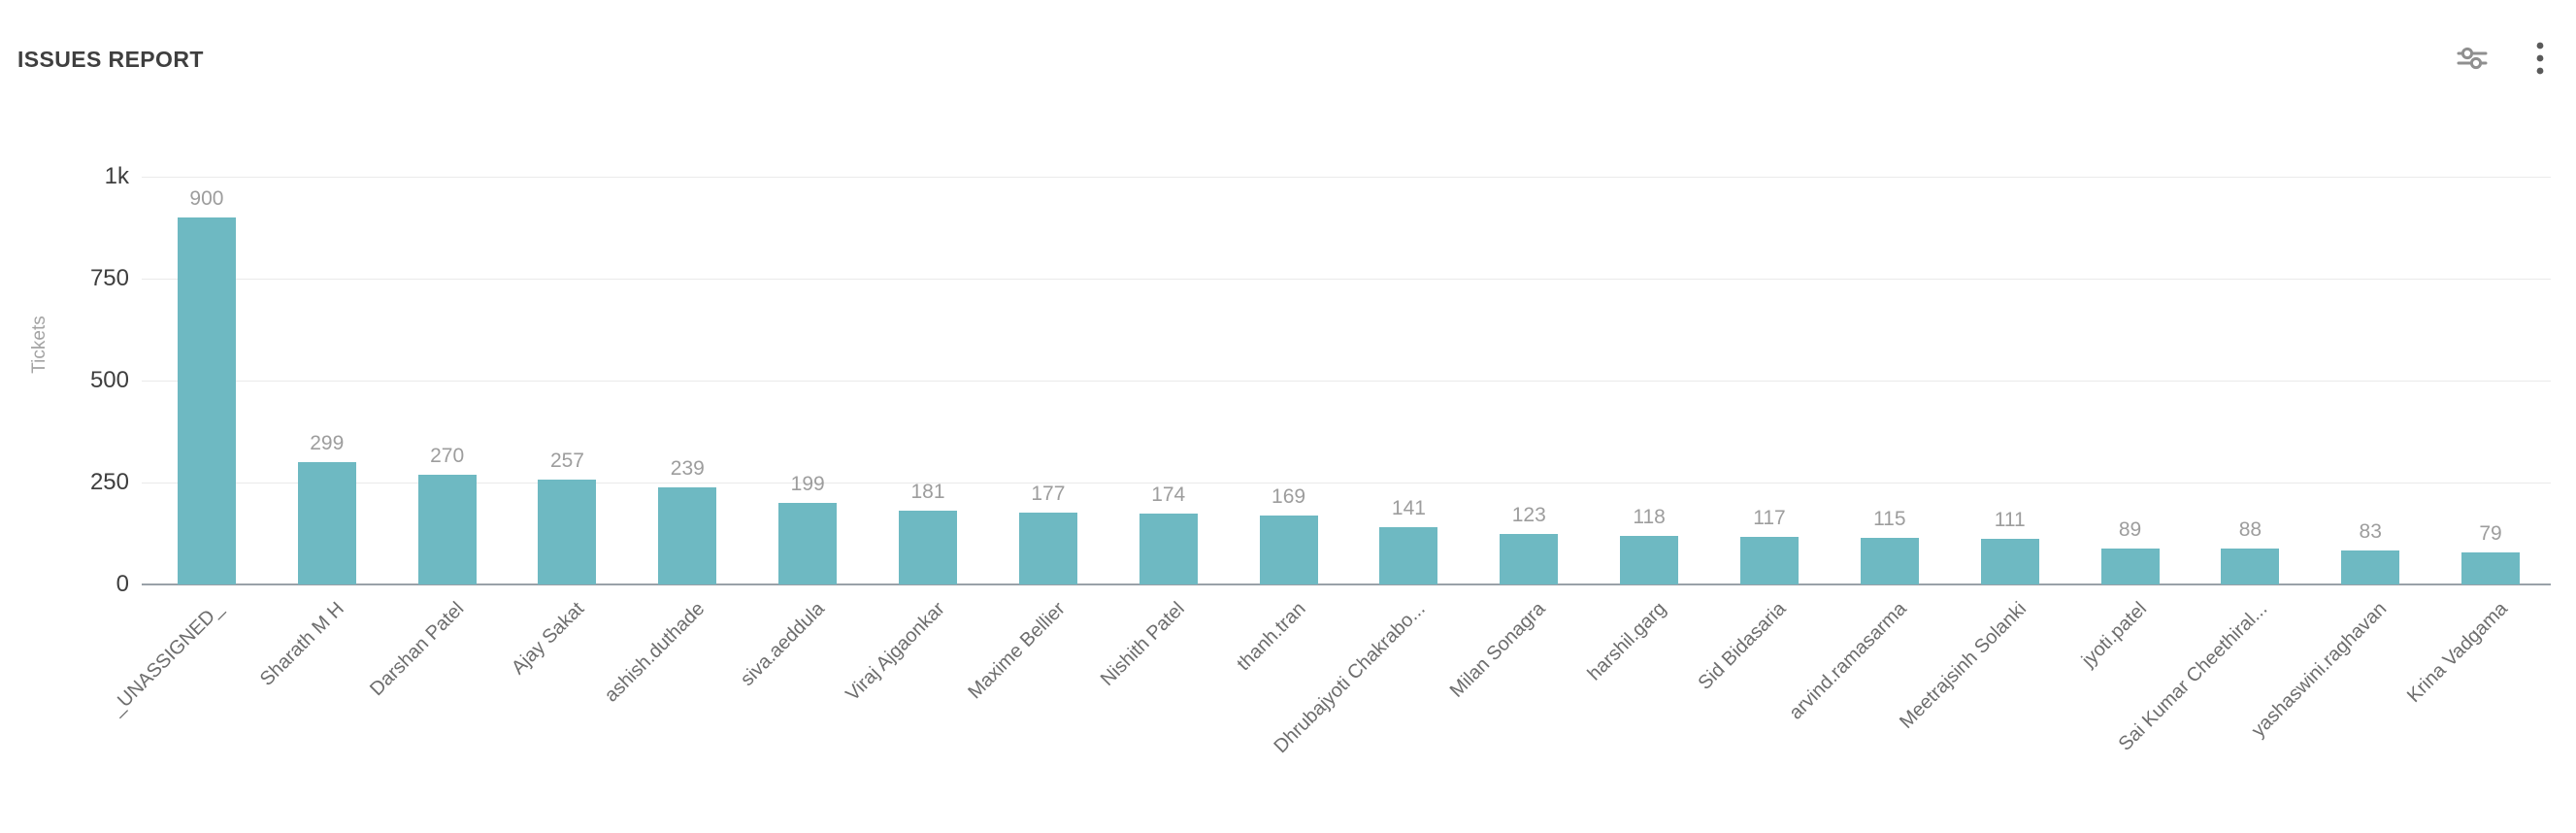  What do you see at coordinates (116, 176) in the screenshot?
I see `y-tick-label: 1k` at bounding box center [116, 176].